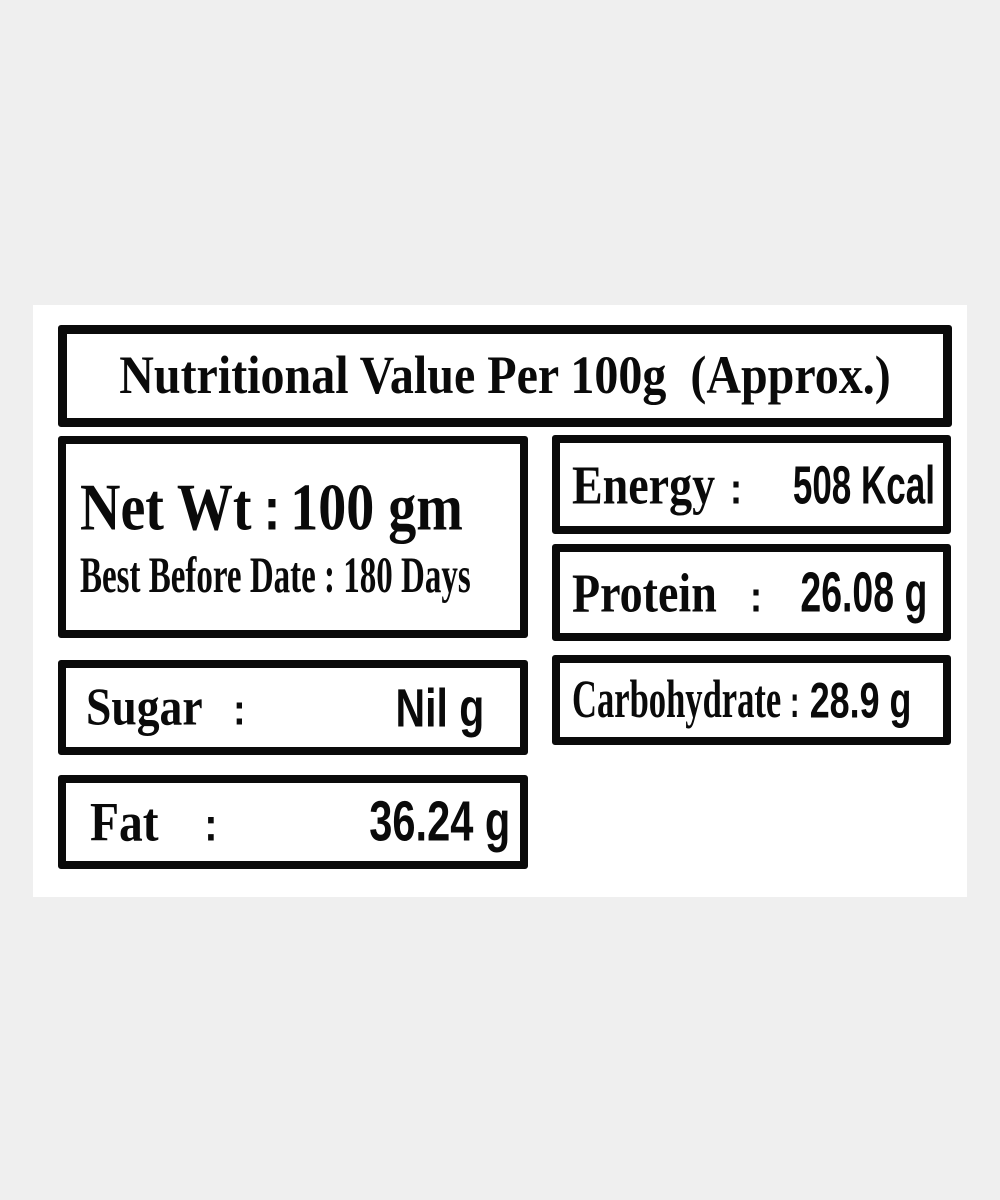 This screenshot has width=1000, height=1200. I want to click on title-box: Nutritional Value Per 100g (Approx.), so click(505, 376).